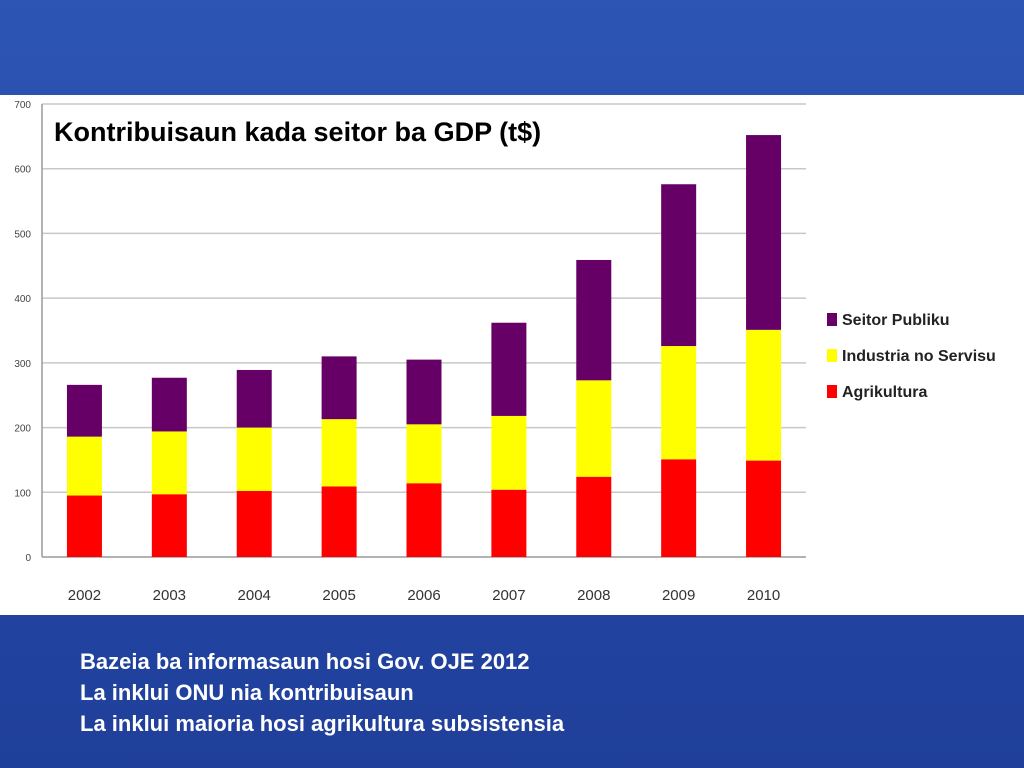 The image size is (1024, 768). What do you see at coordinates (305, 661) in the screenshot?
I see `footnote-source: Bazeia ba informasaun hosi Gov. OJE 2012` at bounding box center [305, 661].